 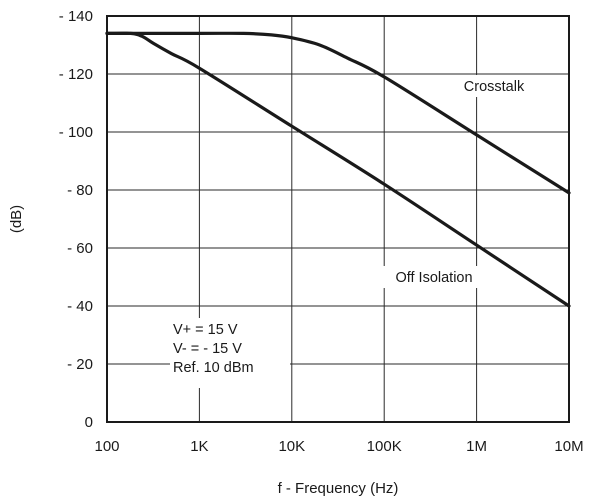 I want to click on conditions-annotation: V+ = 15 V V- = - 15 V Ref. 10 dBm, so click(x=230, y=353).